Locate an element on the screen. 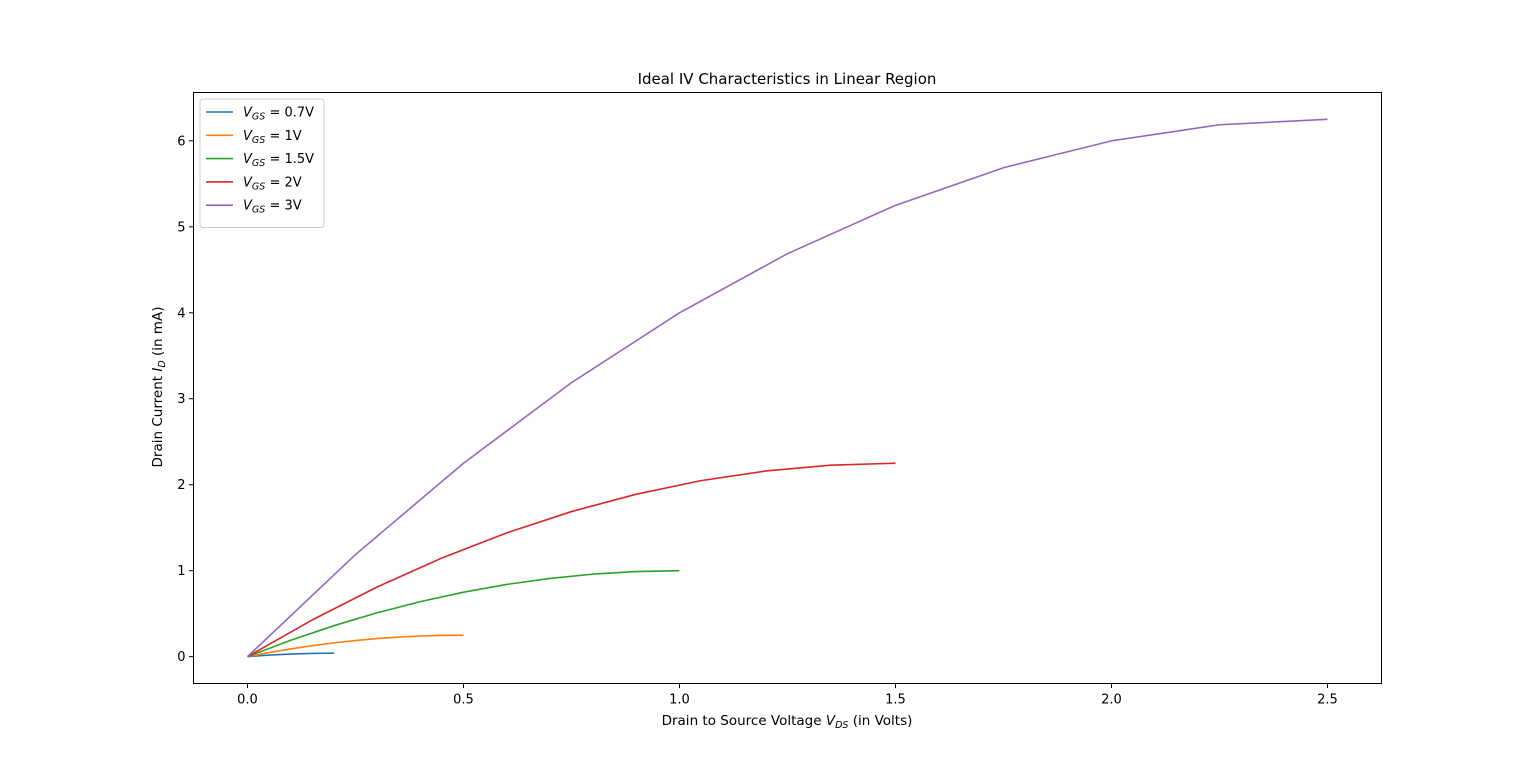 This screenshot has width=1536, height=771. y-tick-label: 3 is located at coordinates (181, 399).